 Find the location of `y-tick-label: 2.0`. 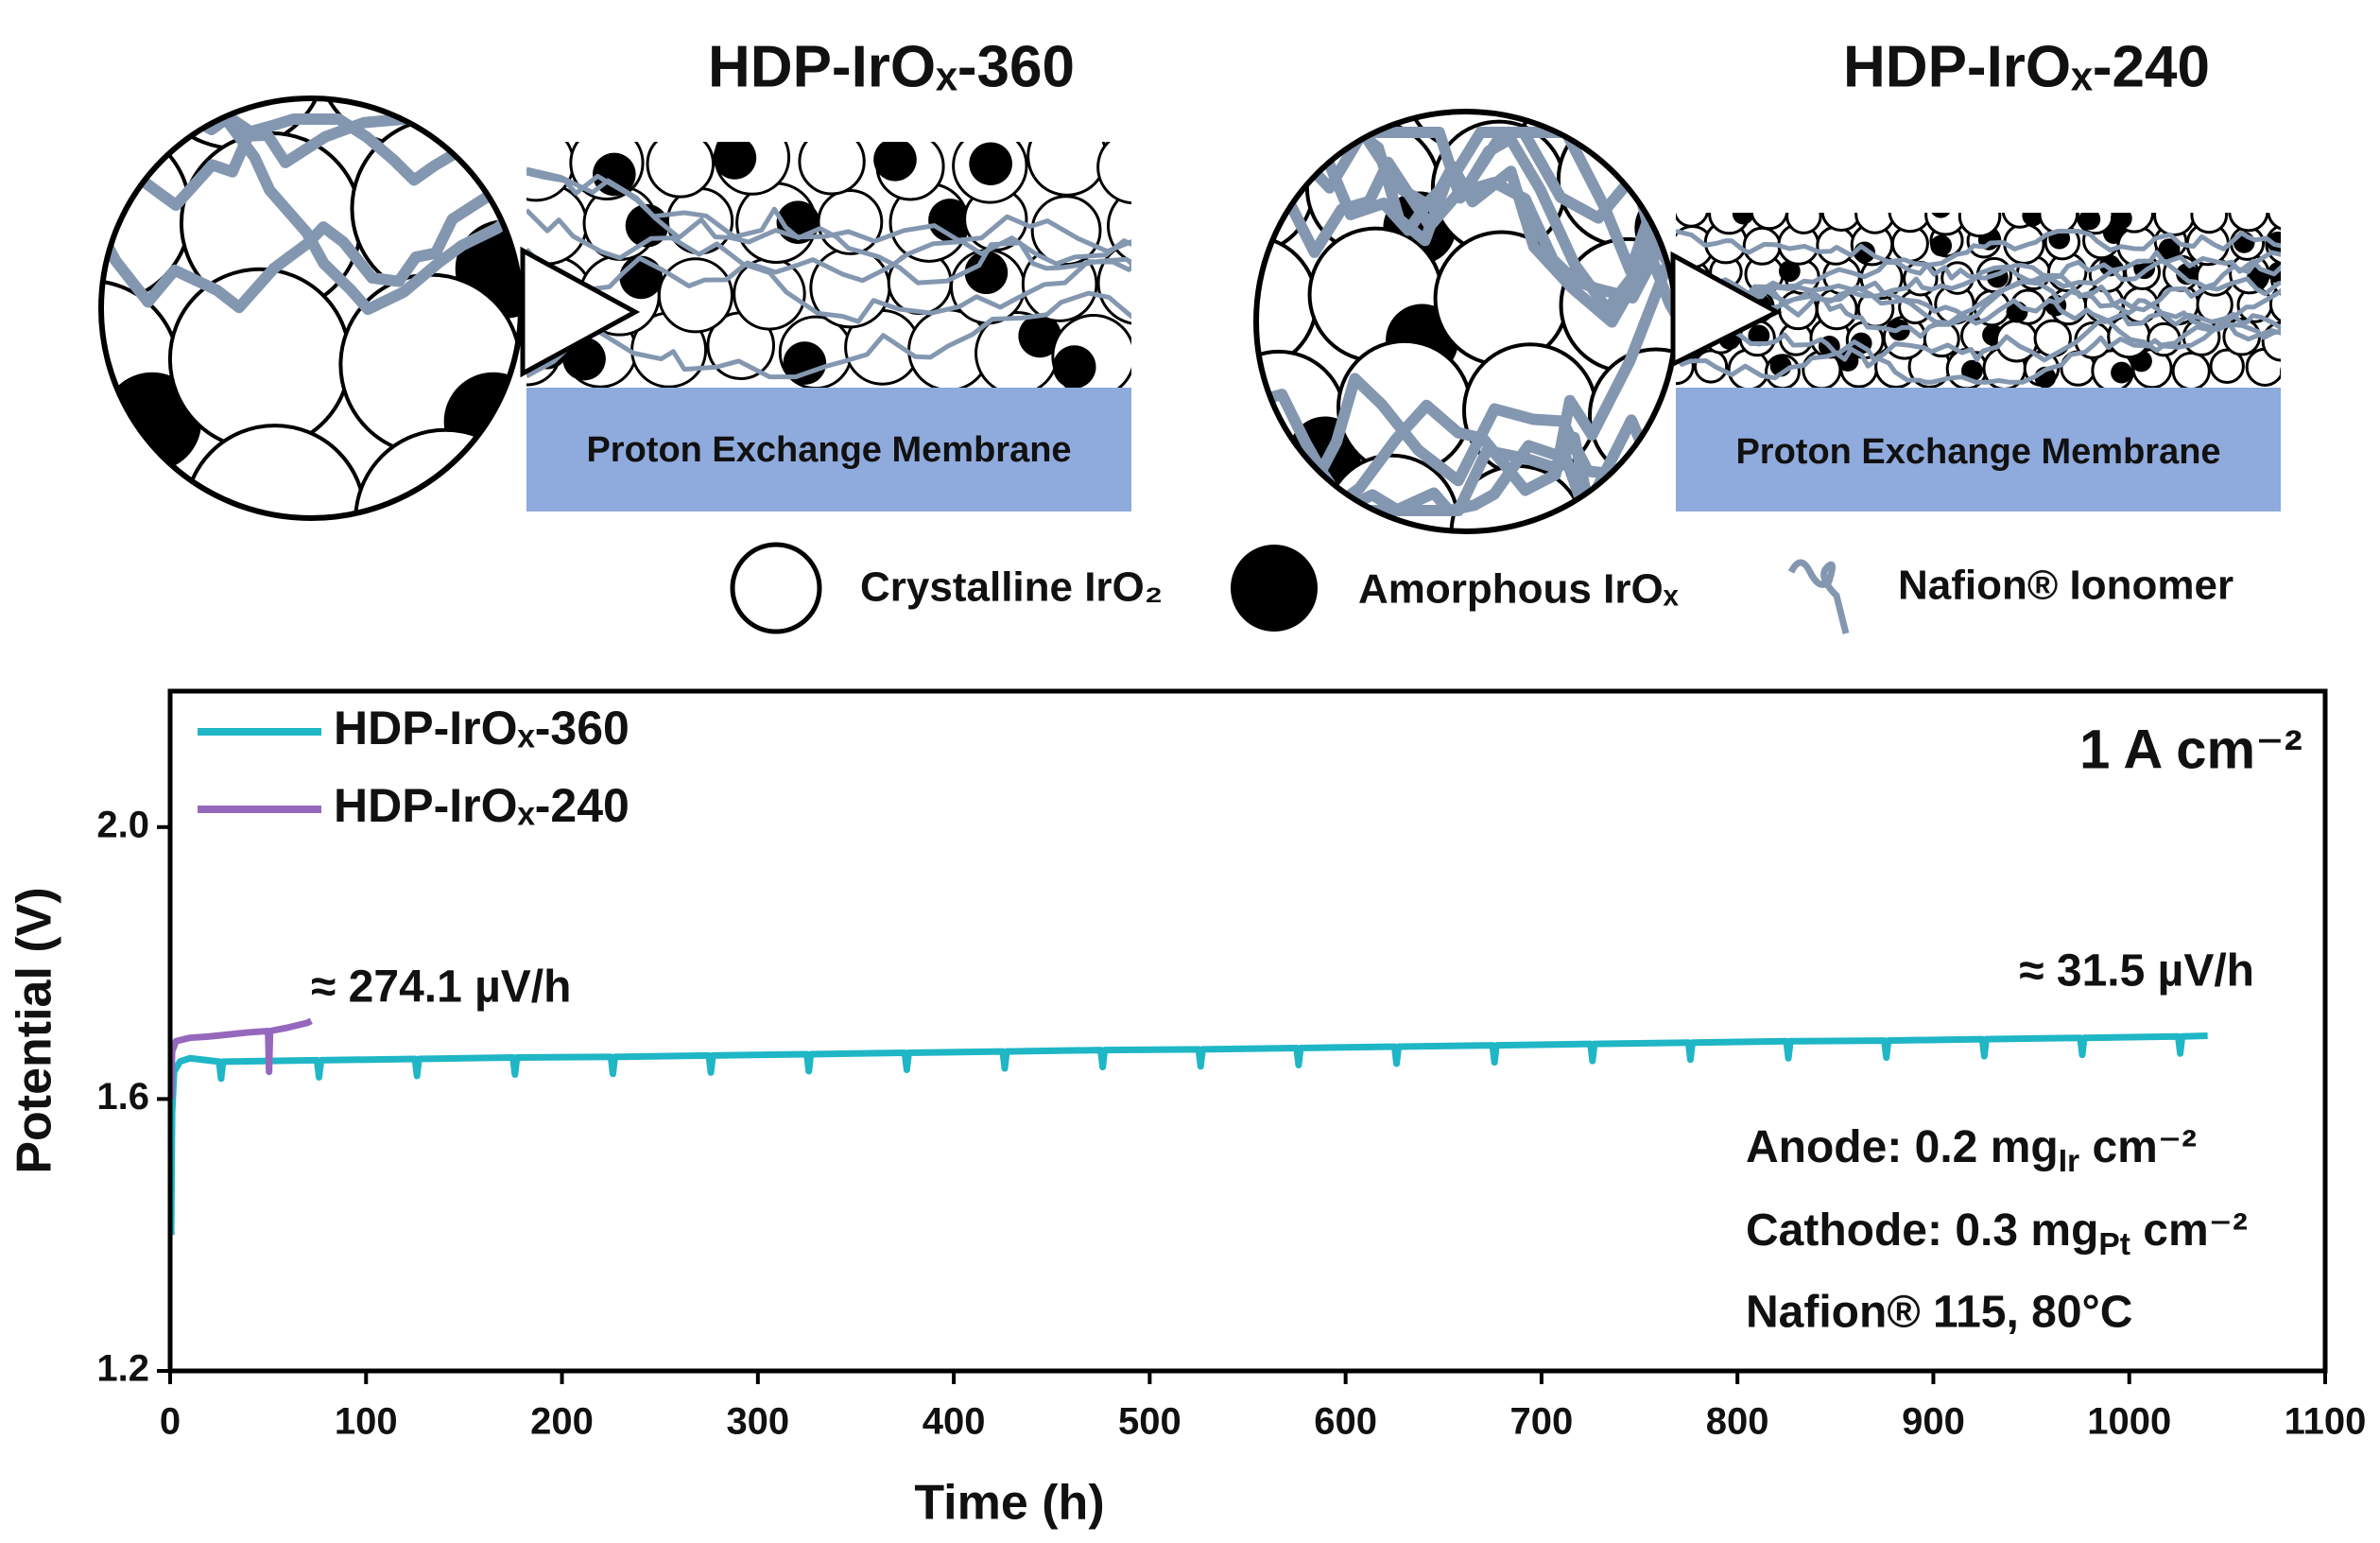

y-tick-label: 2.0 is located at coordinates (122, 824).